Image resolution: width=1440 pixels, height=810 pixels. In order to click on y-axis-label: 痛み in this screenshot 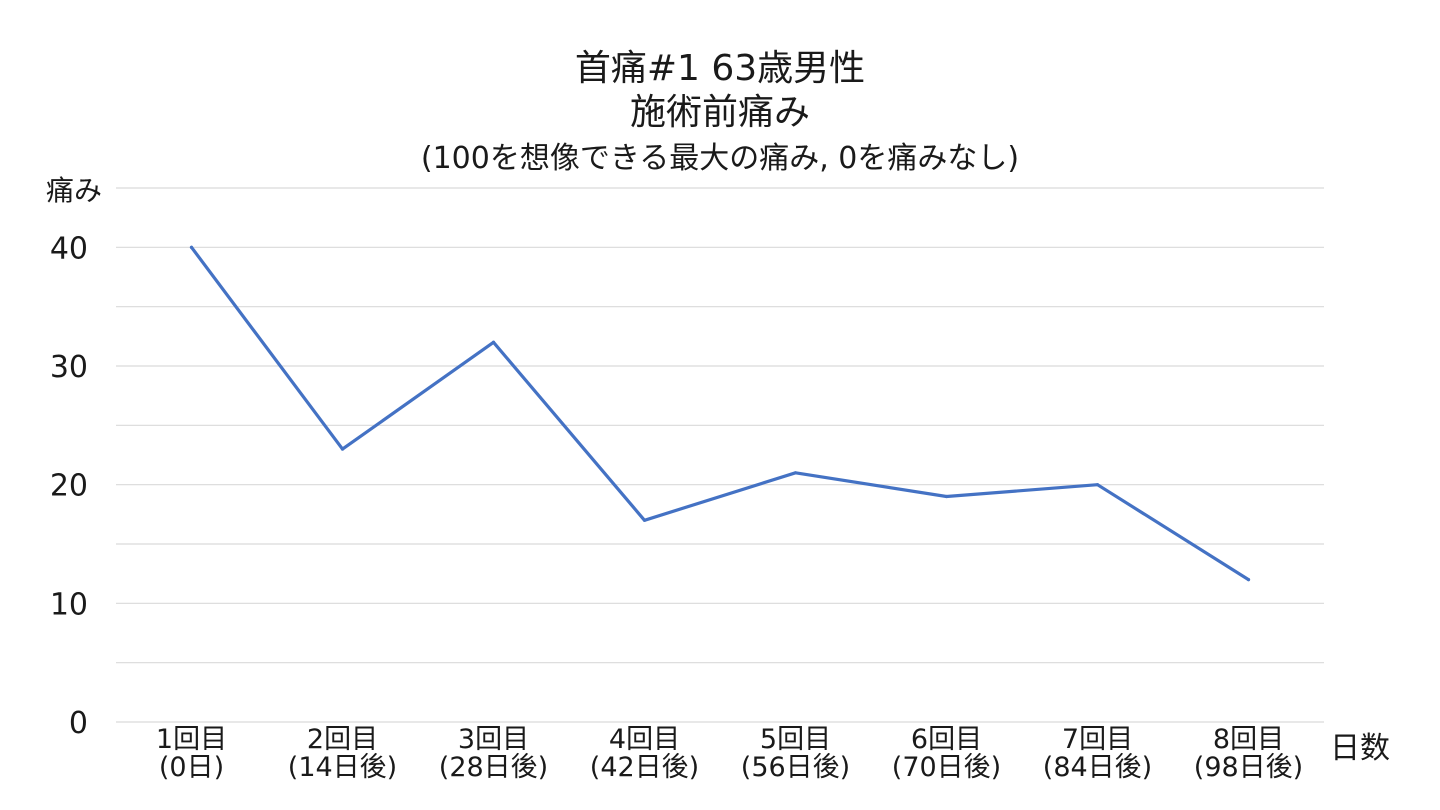, I will do `click(74, 190)`.